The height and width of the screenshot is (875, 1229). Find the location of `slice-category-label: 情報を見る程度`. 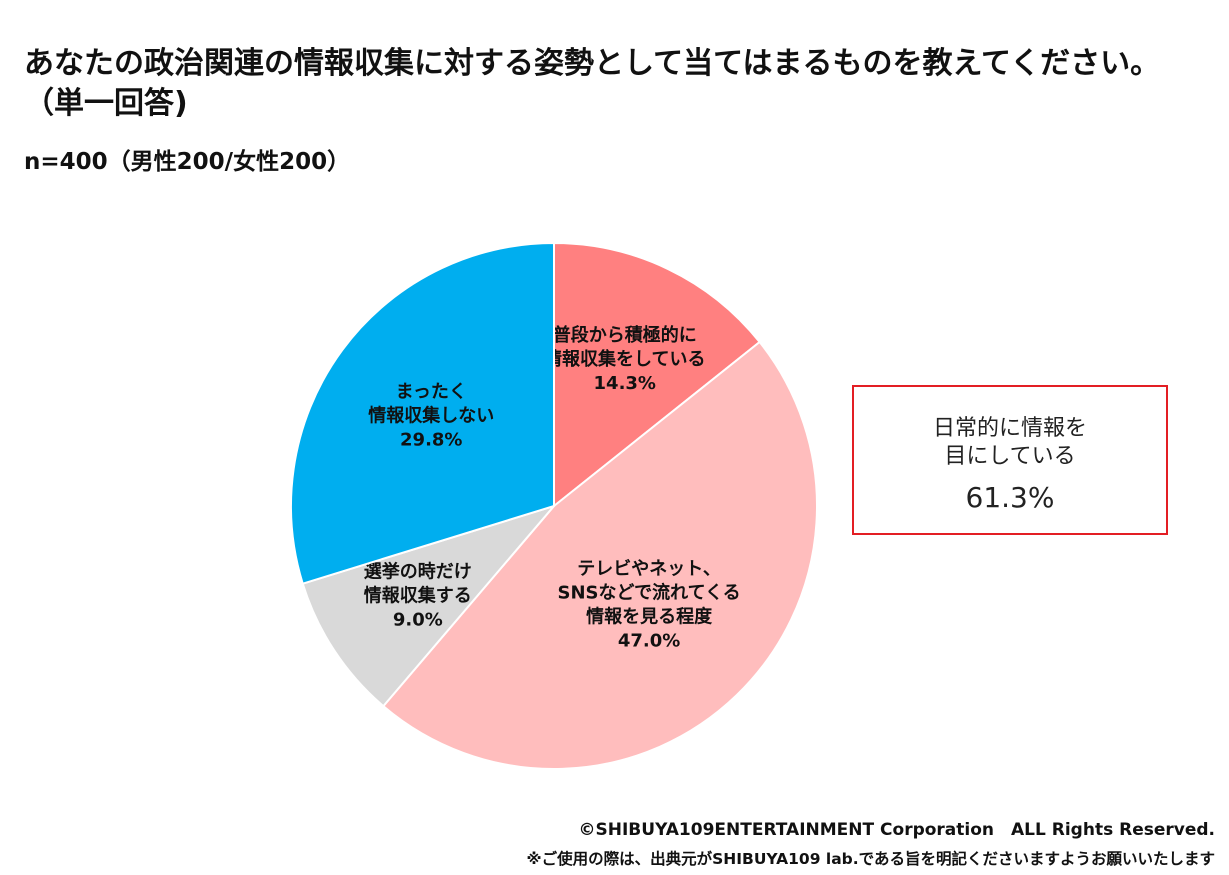

slice-category-label: 情報を見る程度 is located at coordinates (649, 616).